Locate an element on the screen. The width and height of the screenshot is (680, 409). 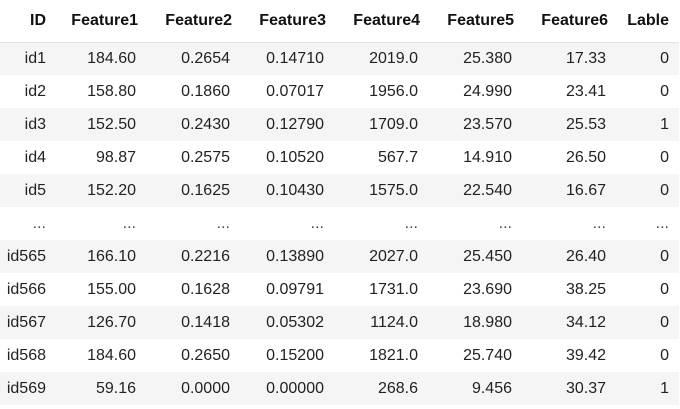
table-cell: 155.00 is located at coordinates (111, 289).